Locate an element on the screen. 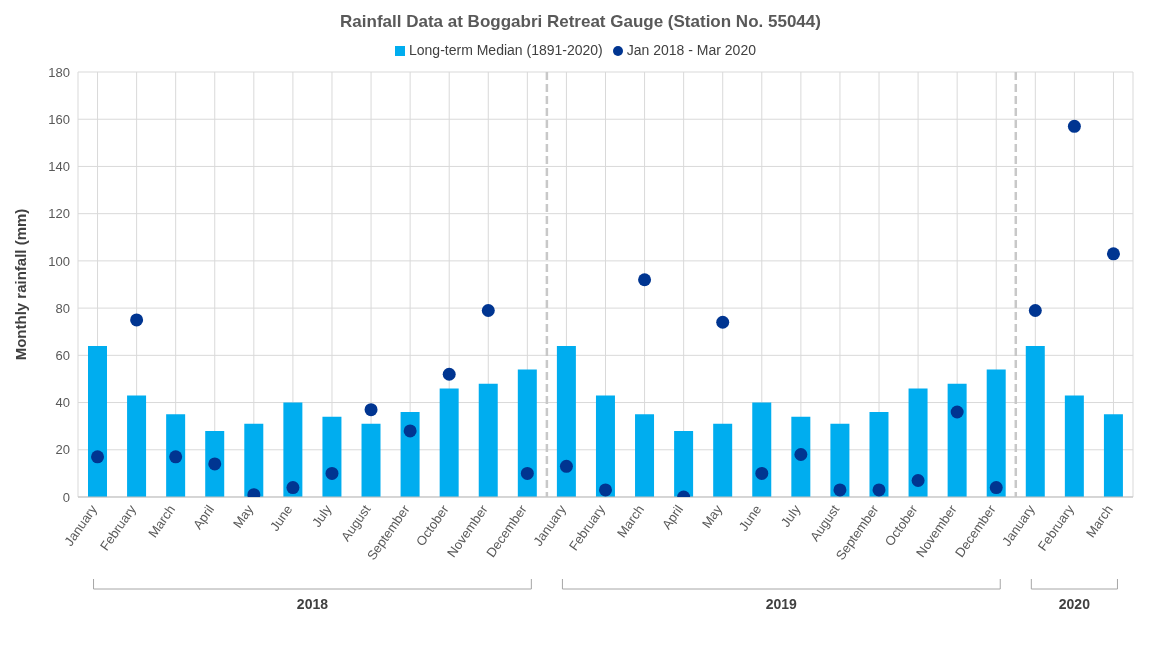  legend-label: Long-term Median (1891-2020) is located at coordinates (506, 50).